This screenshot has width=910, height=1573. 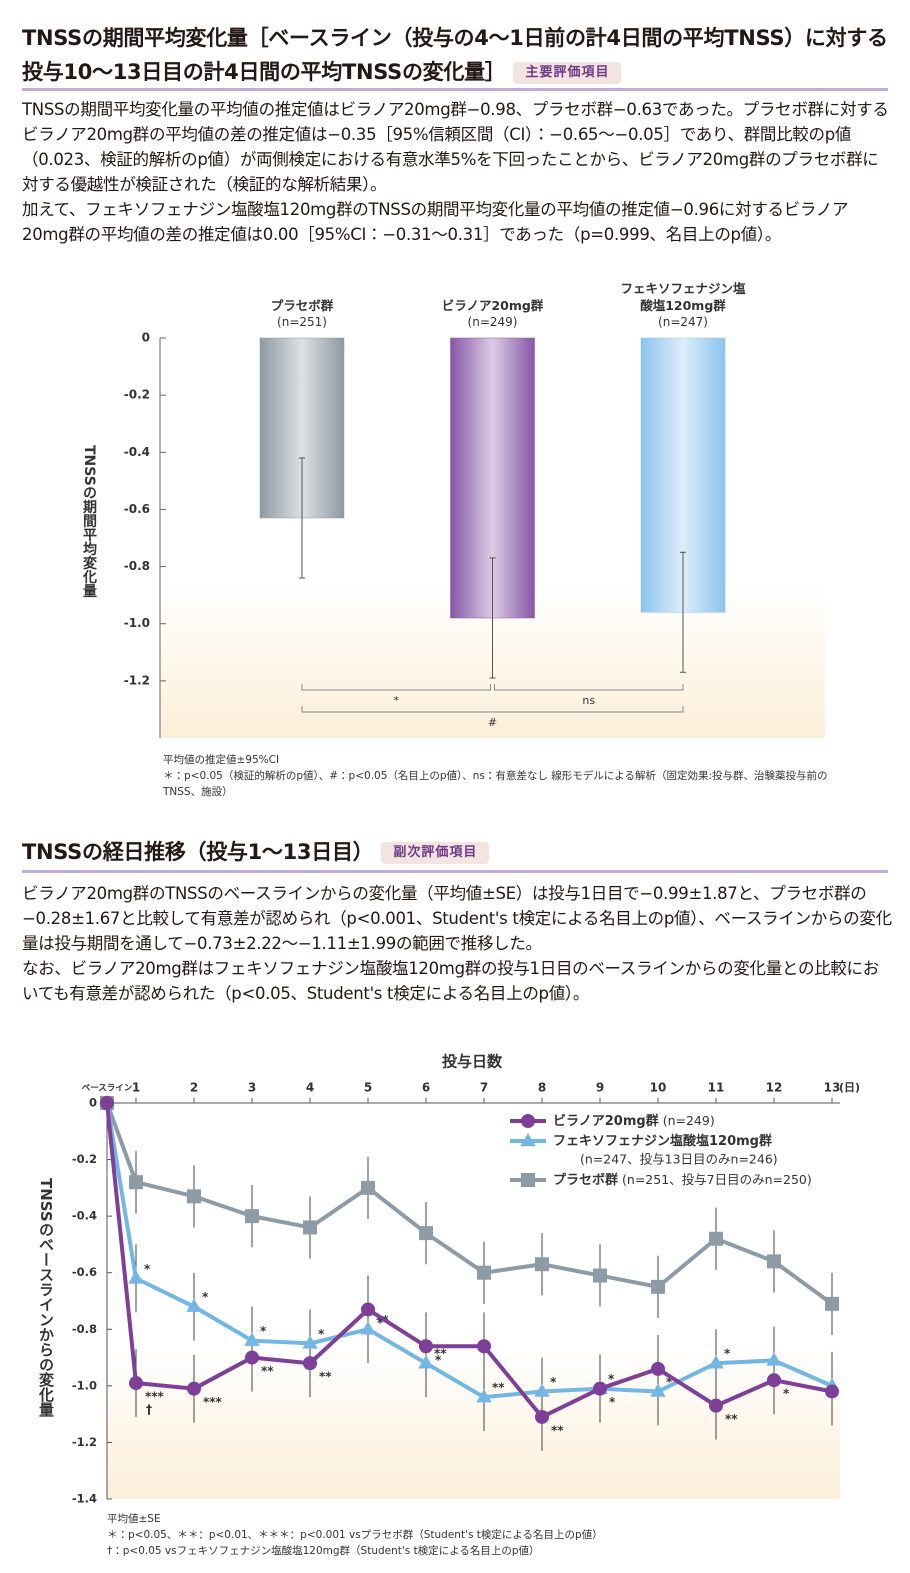 I want to click on comparison-label: *, so click(x=397, y=700).